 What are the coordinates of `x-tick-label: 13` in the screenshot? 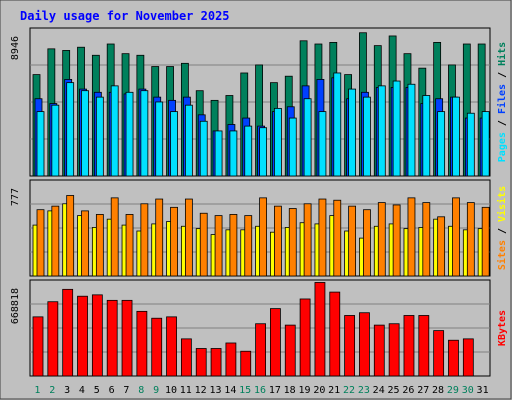 It's located at (215, 390).